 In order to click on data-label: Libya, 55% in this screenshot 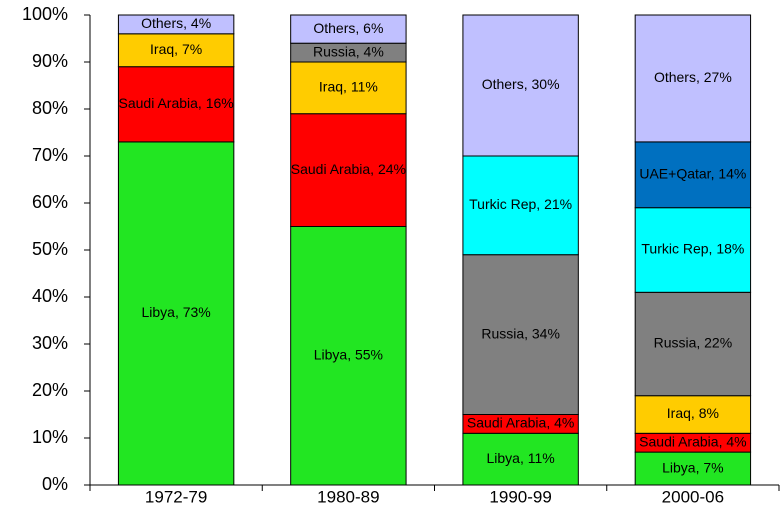, I will do `click(348, 354)`.